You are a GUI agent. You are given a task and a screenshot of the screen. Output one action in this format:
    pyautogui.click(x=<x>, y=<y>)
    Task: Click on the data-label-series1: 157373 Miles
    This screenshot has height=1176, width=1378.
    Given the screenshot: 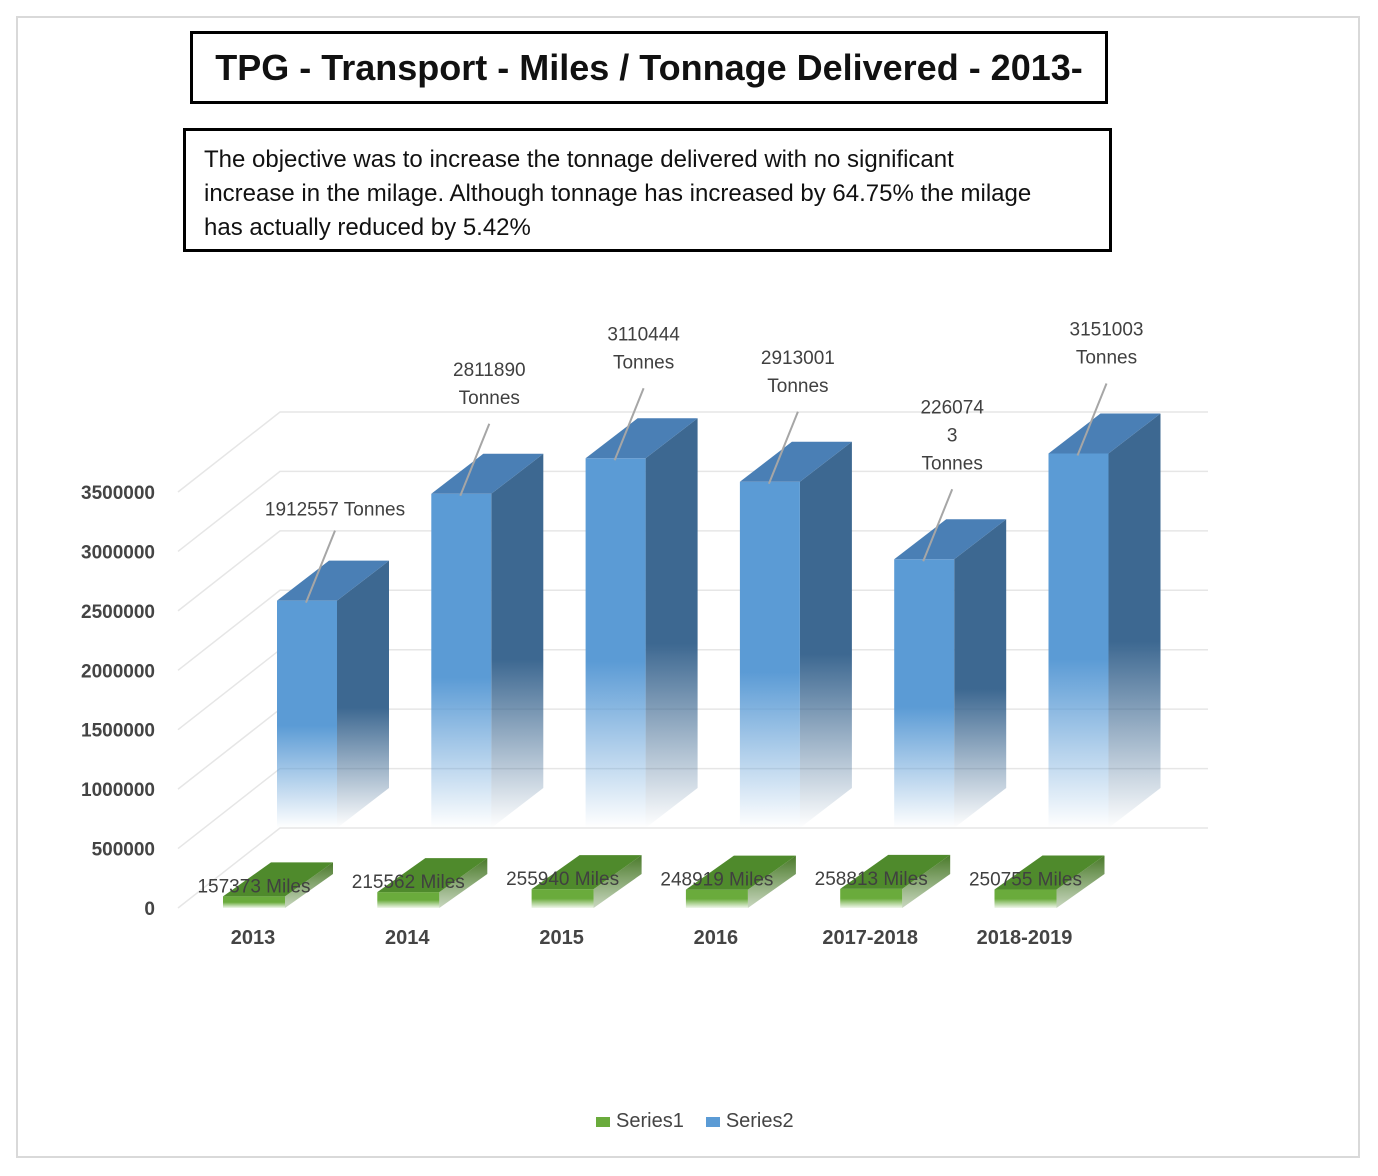 What is the action you would take?
    pyautogui.click(x=253, y=886)
    